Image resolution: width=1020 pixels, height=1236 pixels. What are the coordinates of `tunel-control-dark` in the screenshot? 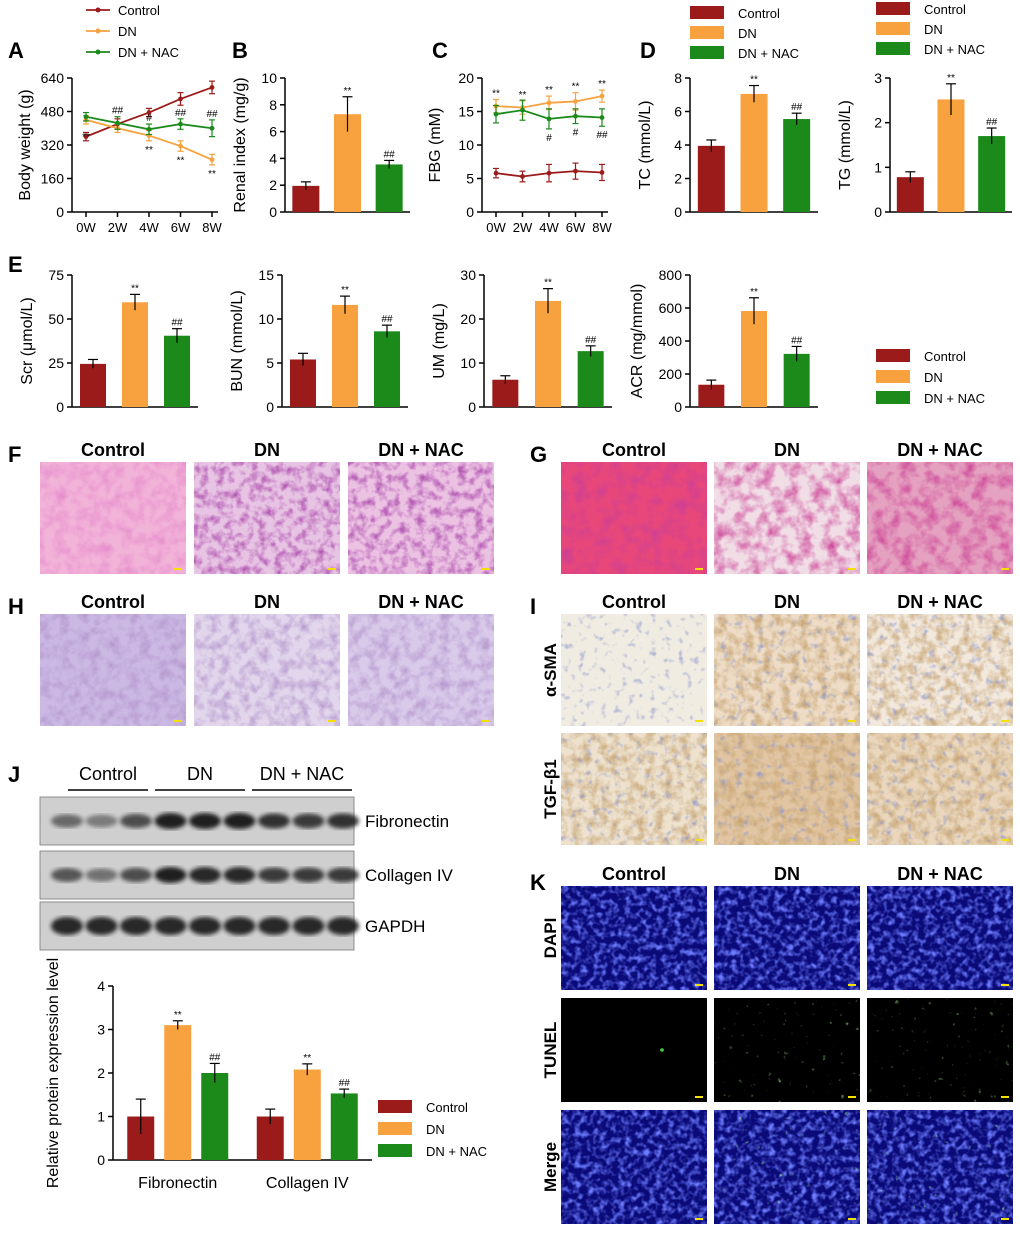 It's located at (634, 1050).